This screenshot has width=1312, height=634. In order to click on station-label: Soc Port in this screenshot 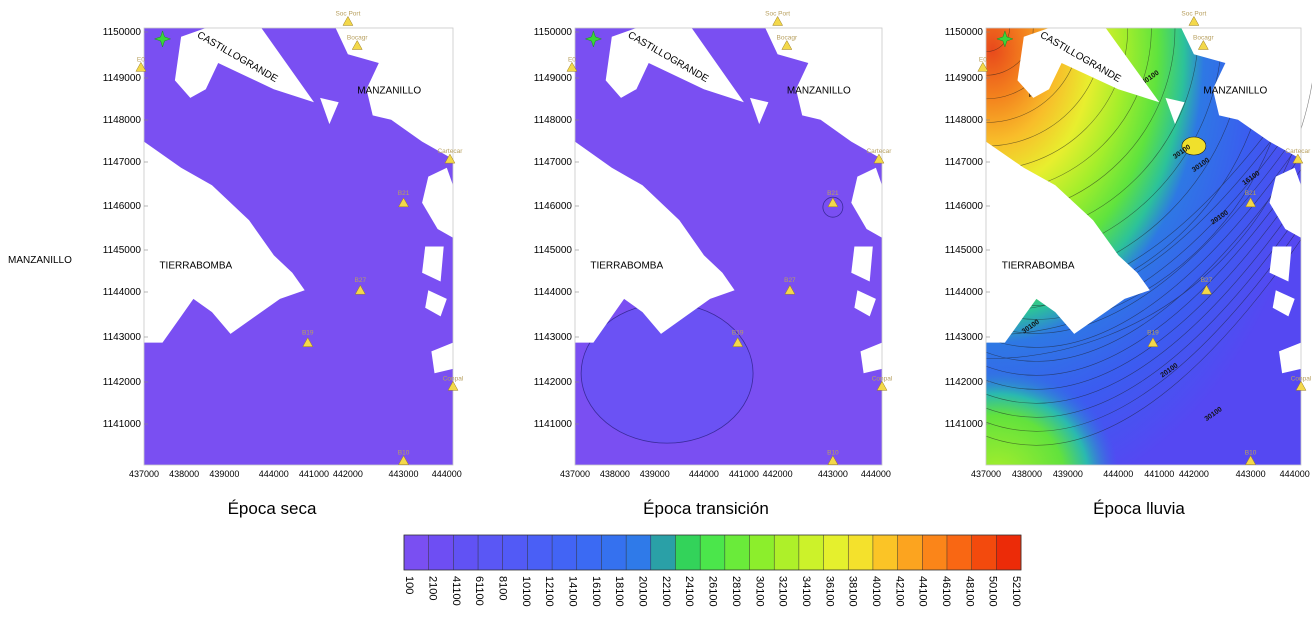, I will do `click(1193, 13)`.